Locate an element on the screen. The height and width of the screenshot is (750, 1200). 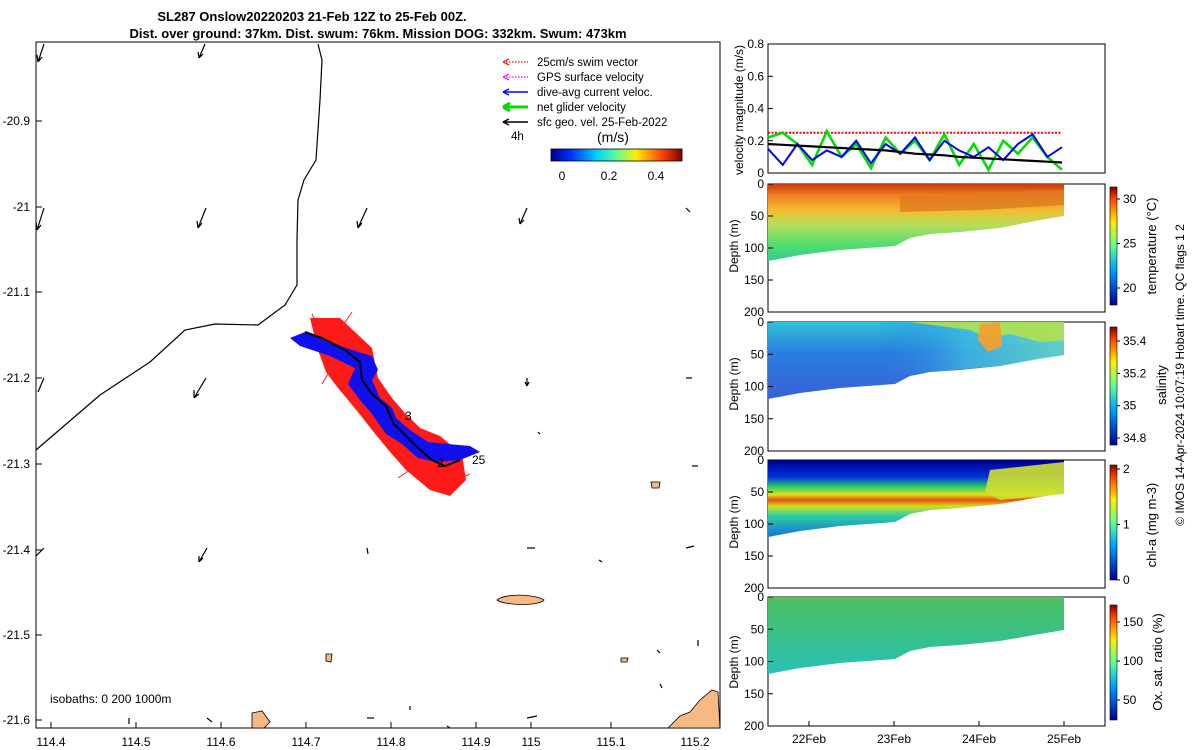
oxygen-field is located at coordinates (916, 635).